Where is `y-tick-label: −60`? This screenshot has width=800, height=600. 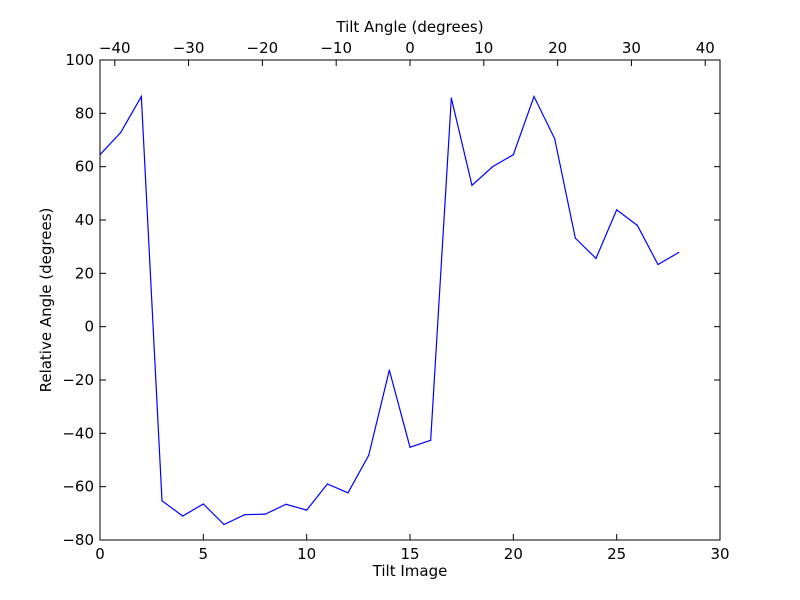
y-tick-label: −60 is located at coordinates (78, 487).